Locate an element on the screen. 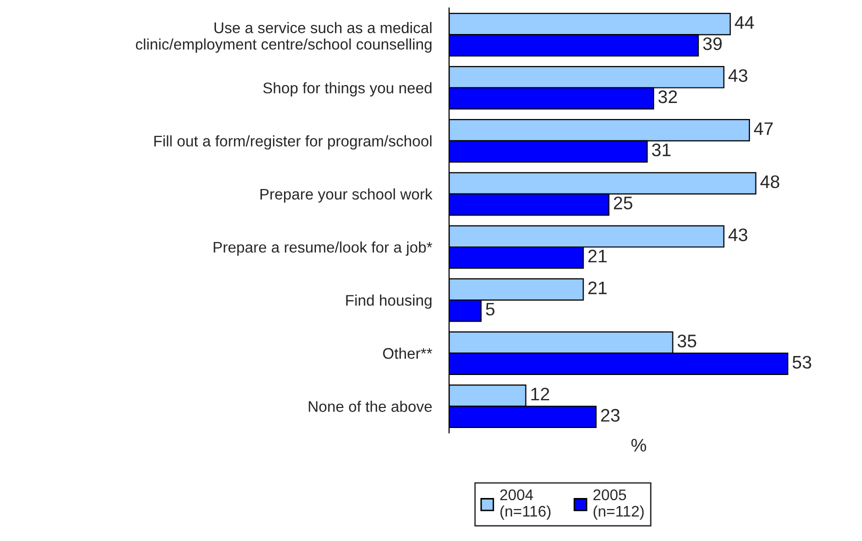 This screenshot has width=862, height=541. y-tick-label: Fill out a form/register for program/school is located at coordinates (293, 142).